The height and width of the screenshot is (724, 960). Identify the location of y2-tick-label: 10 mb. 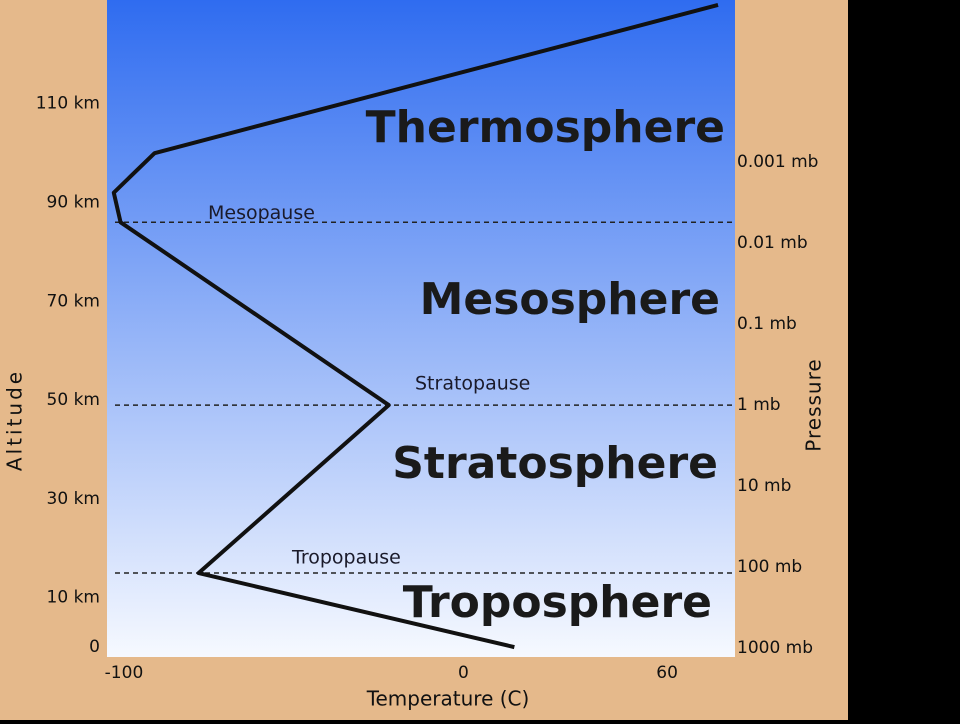
(764, 486).